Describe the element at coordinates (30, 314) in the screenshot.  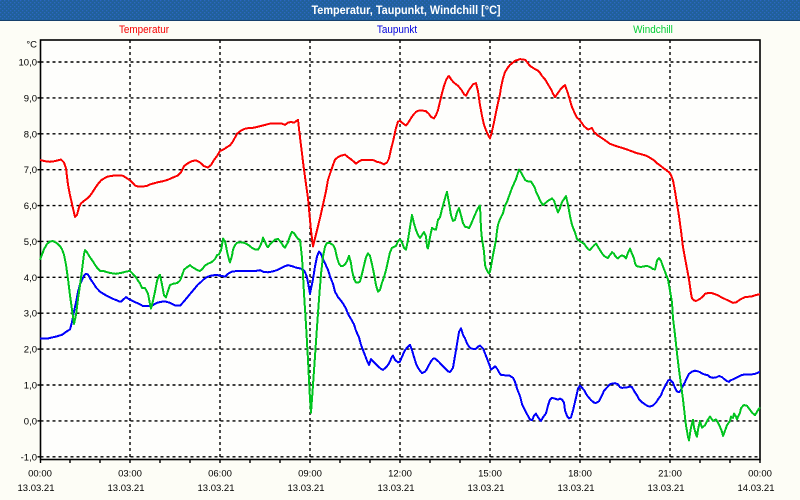
I see `svg-text: 3,0` at that location.